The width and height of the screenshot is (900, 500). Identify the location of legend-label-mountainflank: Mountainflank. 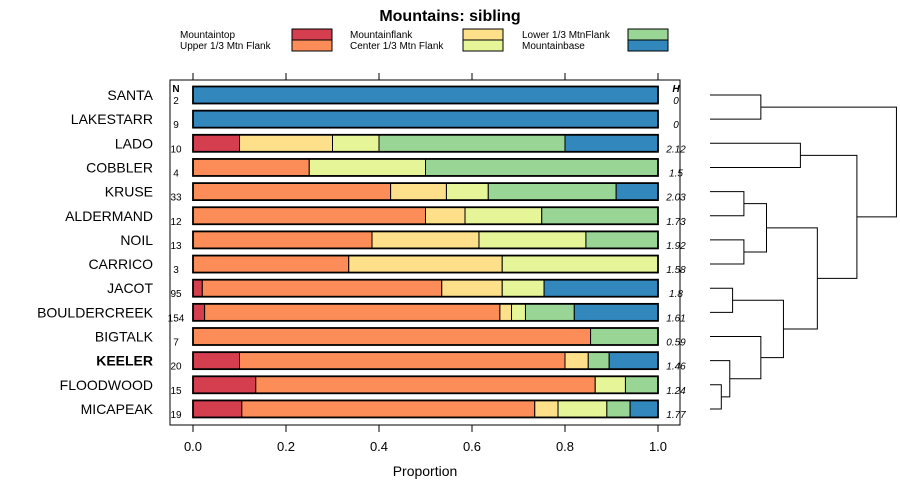
(381, 35).